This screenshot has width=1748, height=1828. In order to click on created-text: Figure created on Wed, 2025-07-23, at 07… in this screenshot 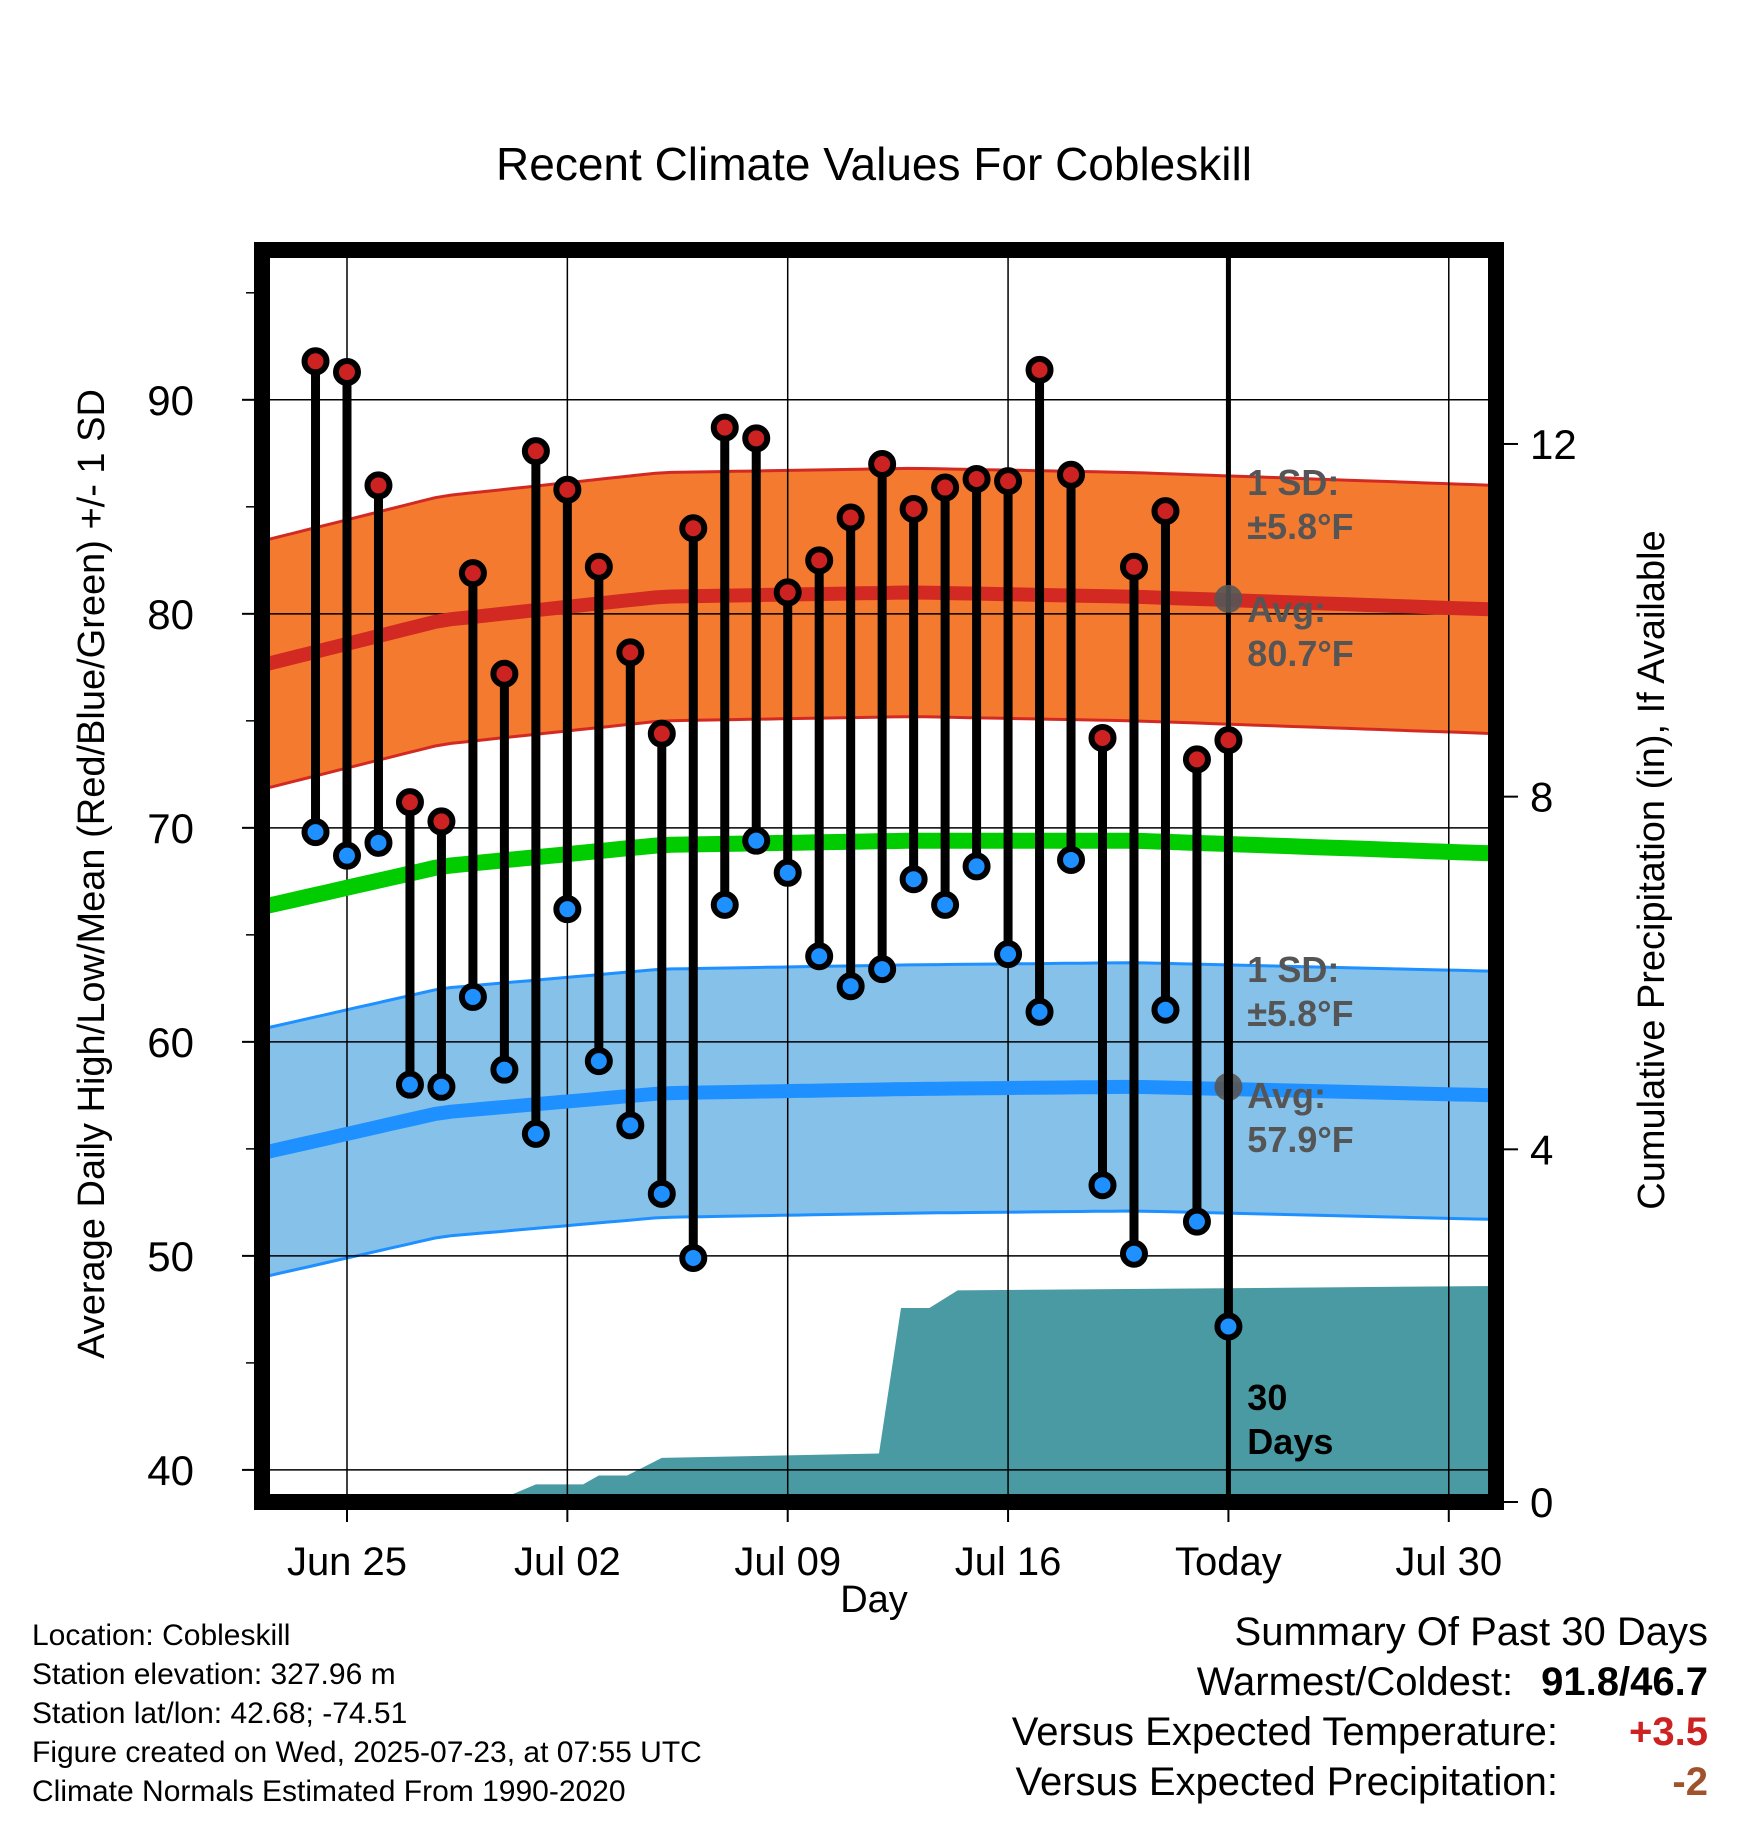, I will do `click(367, 1752)`.